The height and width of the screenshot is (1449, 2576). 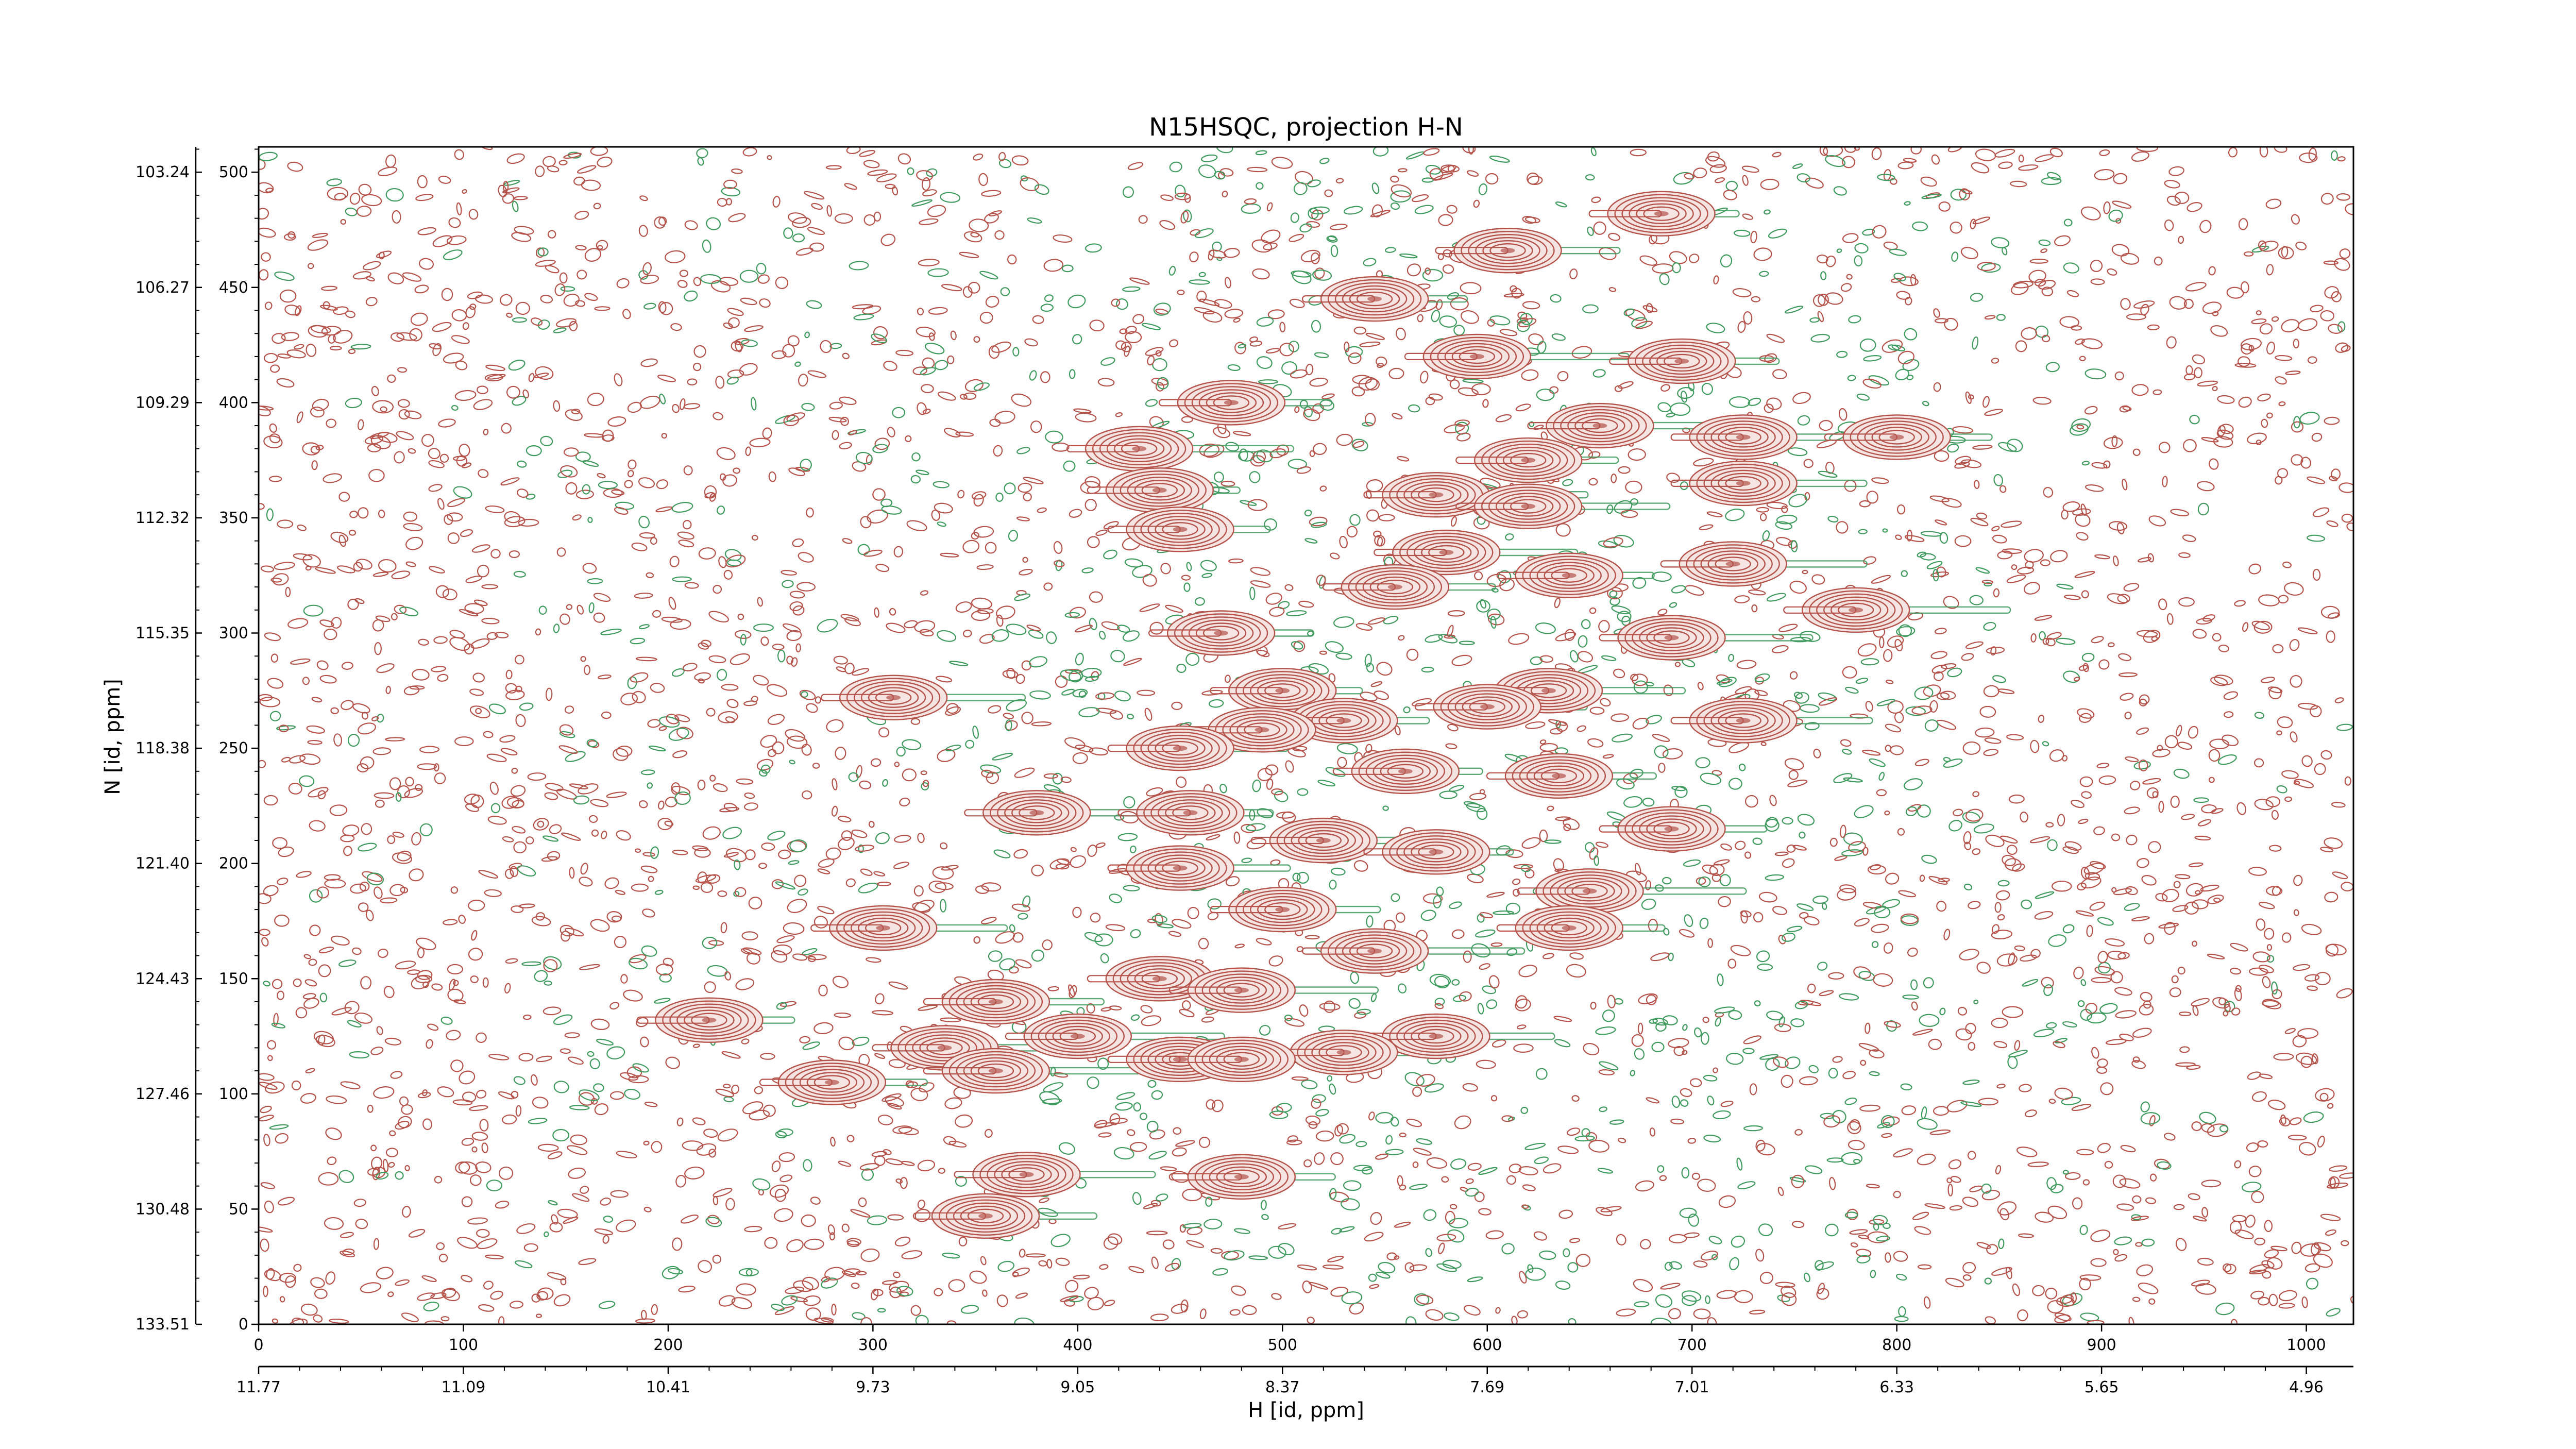 I want to click on y-ppm-tick-label: 121.40, so click(x=162, y=864).